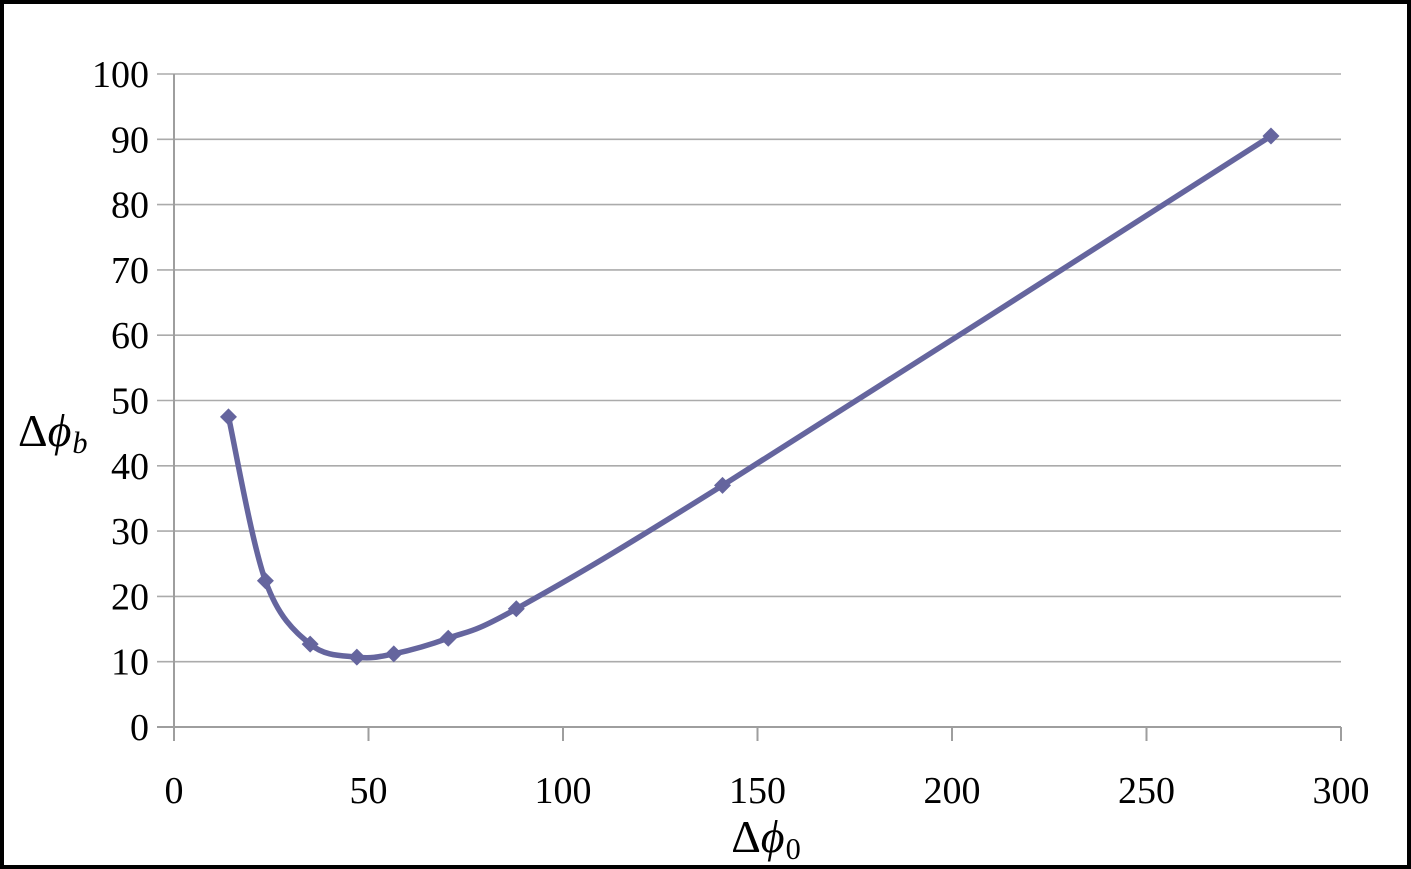  What do you see at coordinates (130, 467) in the screenshot?
I see `y-tick-label-40: 40` at bounding box center [130, 467].